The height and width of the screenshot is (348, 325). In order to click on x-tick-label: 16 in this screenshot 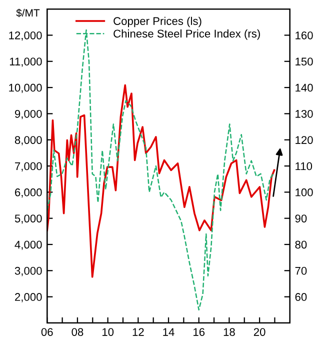, I will do `click(199, 332)`.